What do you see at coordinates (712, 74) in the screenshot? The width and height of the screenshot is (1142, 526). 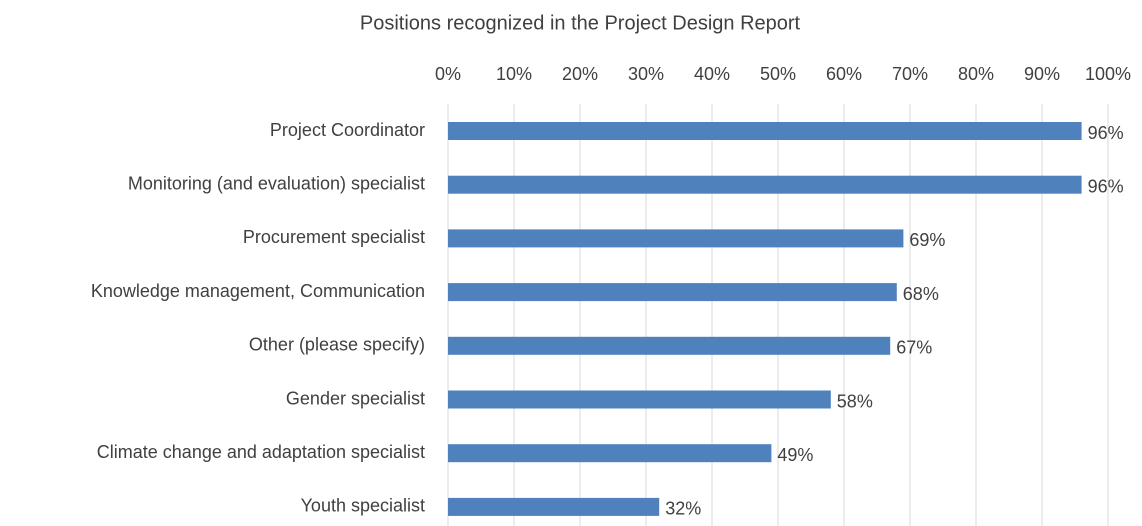 I see `x-tick-label: 40%` at bounding box center [712, 74].